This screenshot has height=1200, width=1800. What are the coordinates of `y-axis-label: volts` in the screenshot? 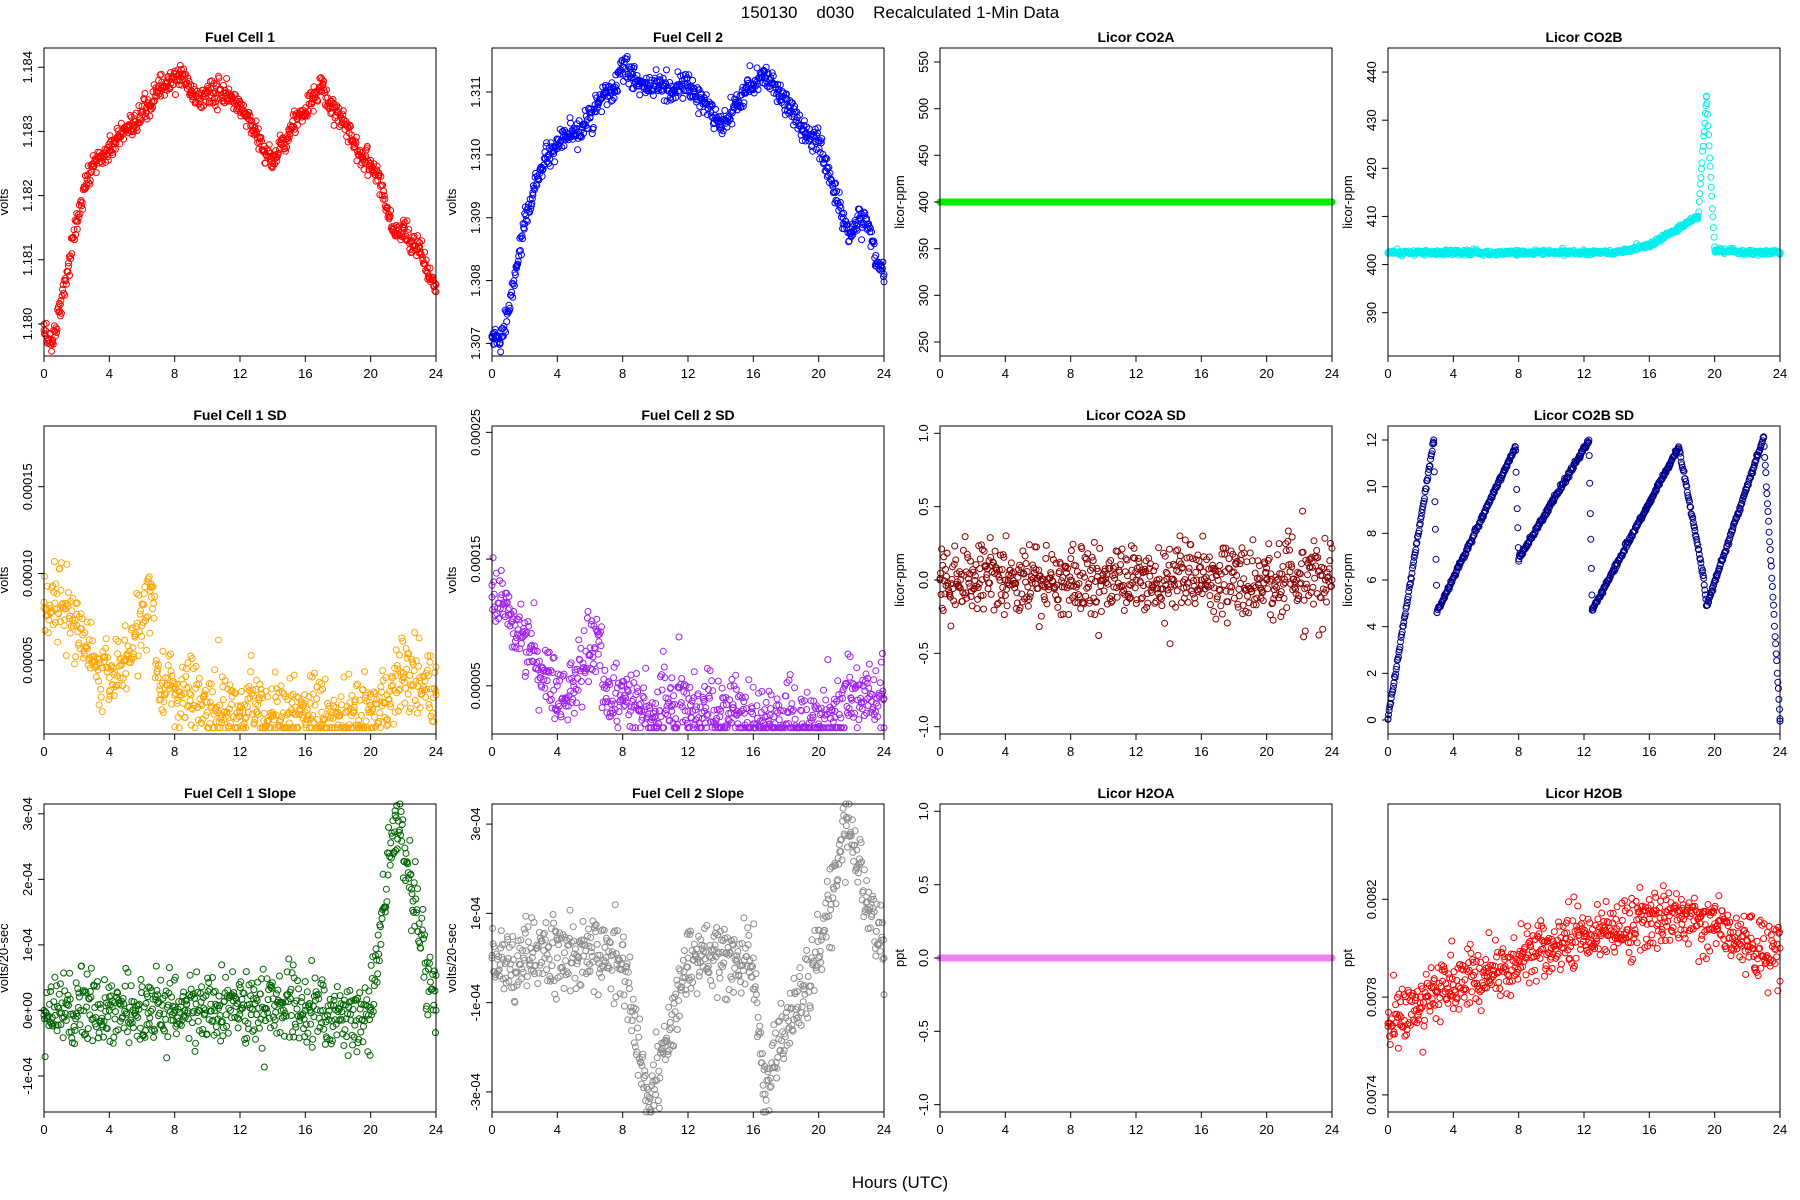 It's located at (451, 201).